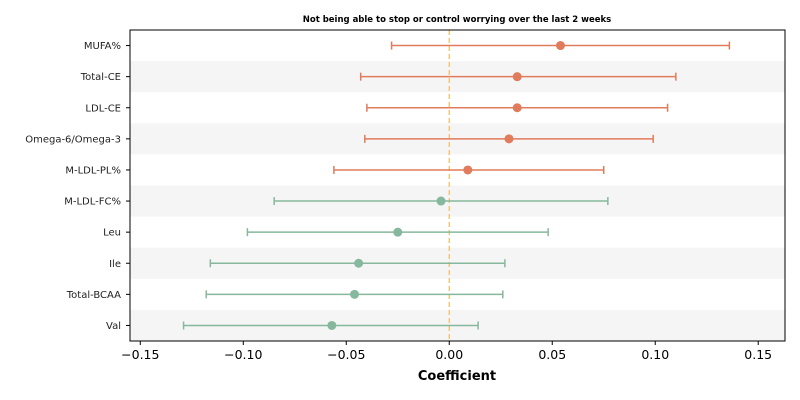 Image resolution: width=800 pixels, height=400 pixels. What do you see at coordinates (346, 354) in the screenshot?
I see `x-tick-label: −0.05` at bounding box center [346, 354].